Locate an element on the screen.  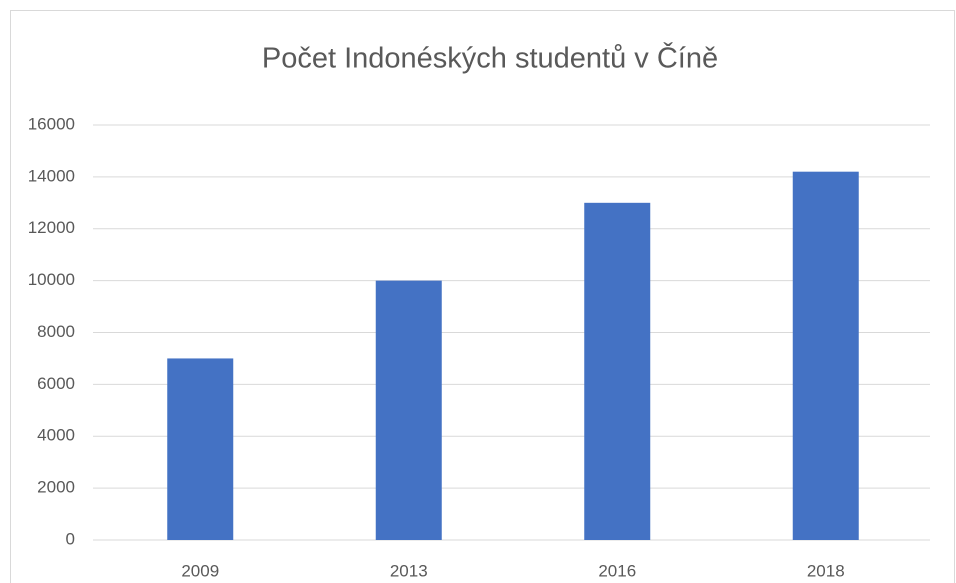
x-tick-label: 2009 is located at coordinates (200, 570).